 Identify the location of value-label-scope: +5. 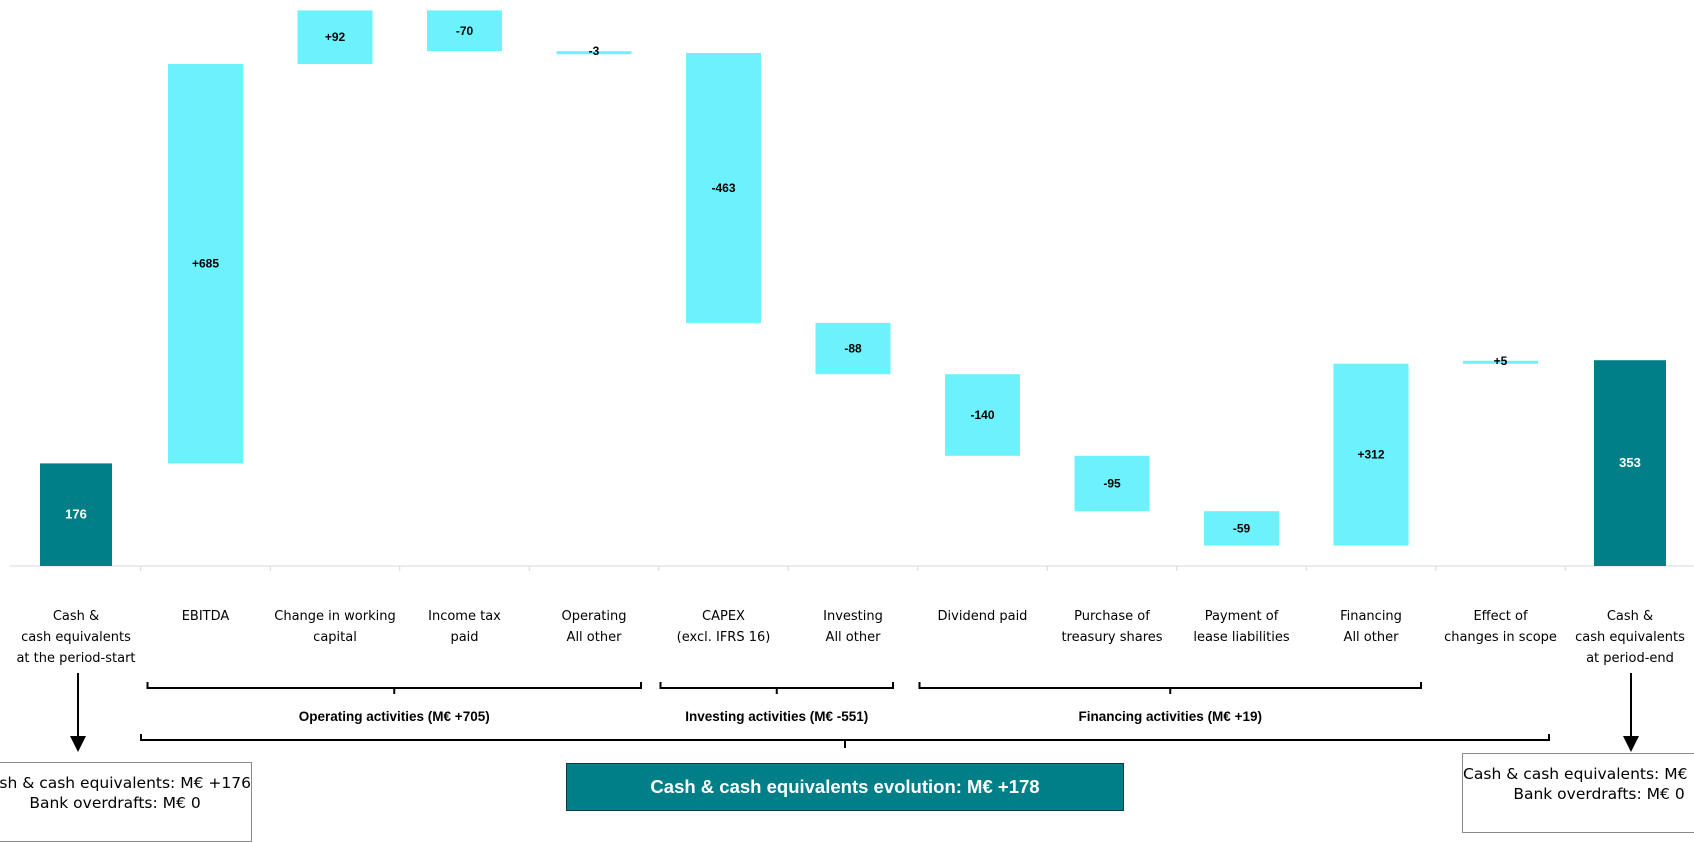
(1501, 361).